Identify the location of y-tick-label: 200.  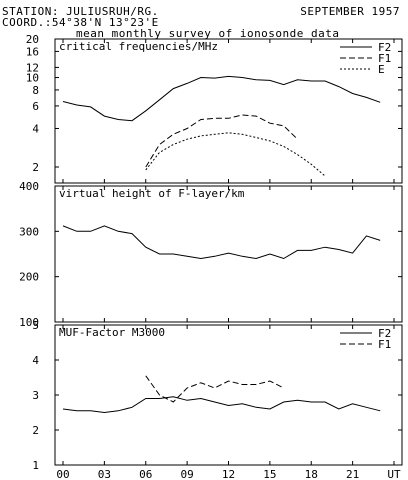
(29, 277).